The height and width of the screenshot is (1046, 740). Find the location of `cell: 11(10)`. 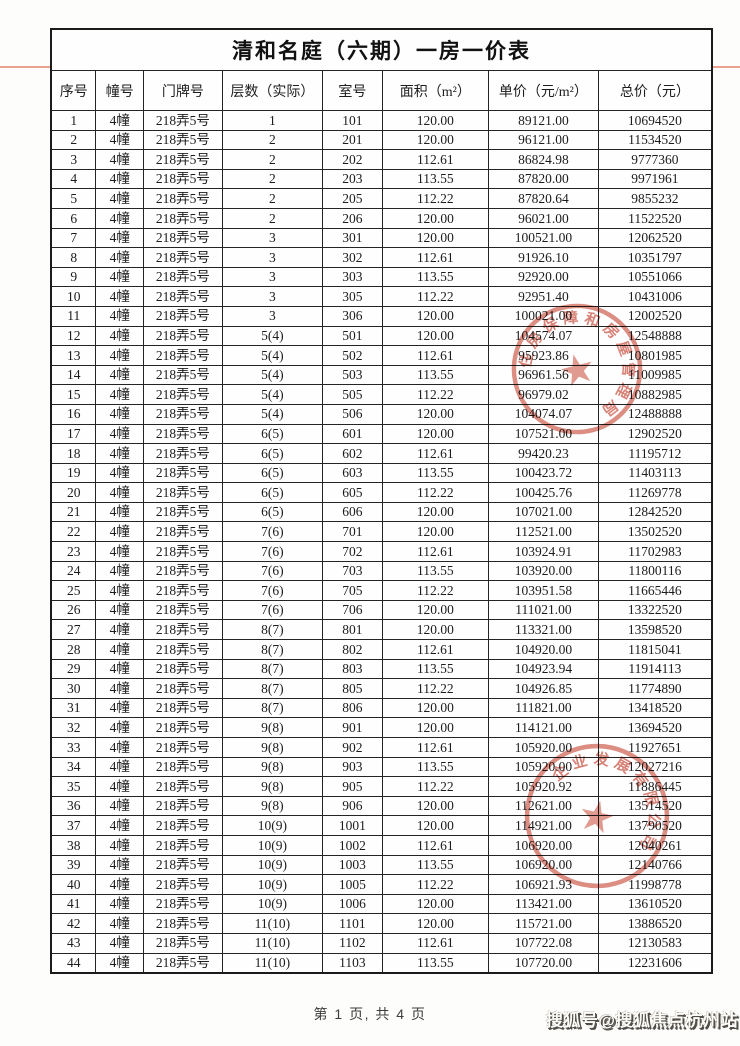

cell: 11(10) is located at coordinates (272, 943).